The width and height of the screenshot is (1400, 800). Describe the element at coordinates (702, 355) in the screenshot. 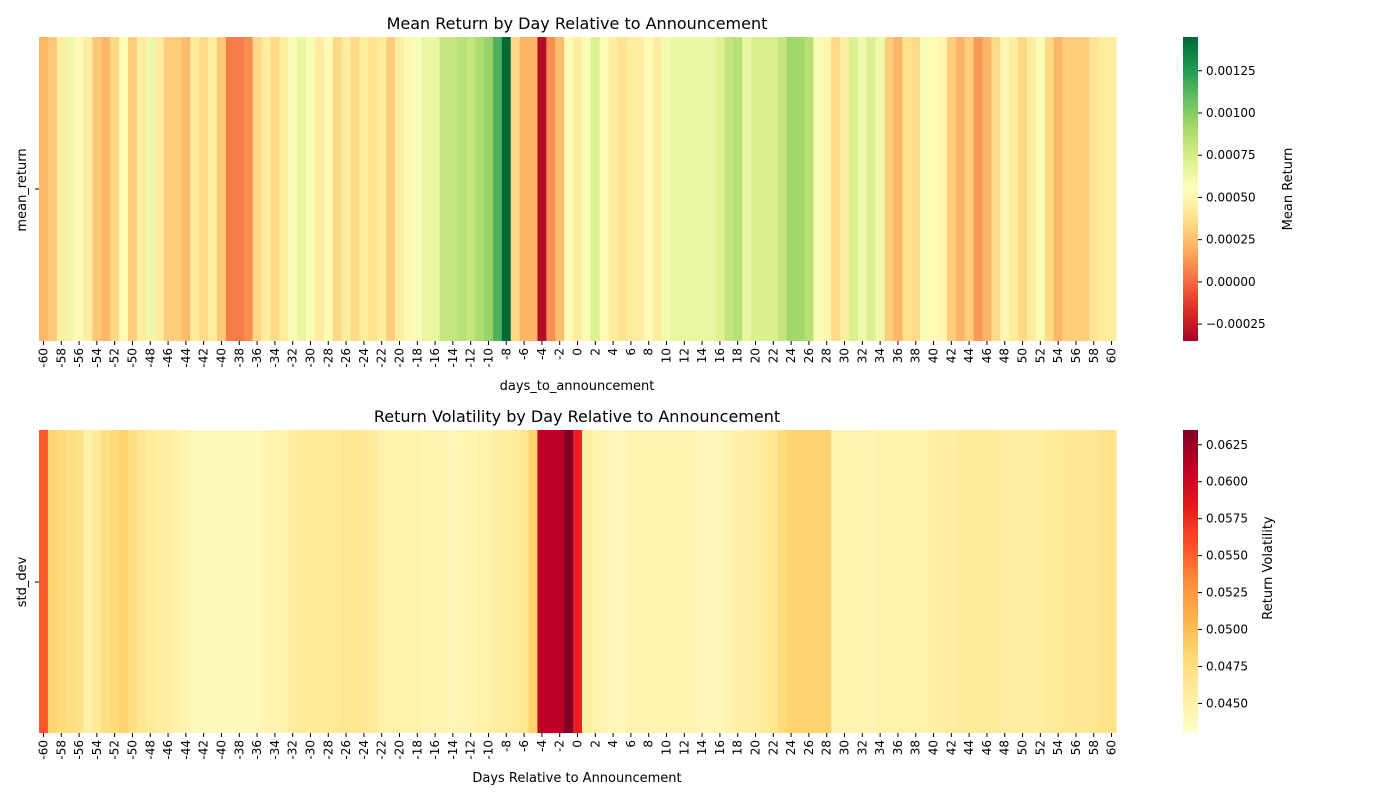

I see `x-tick-label: 14` at that location.